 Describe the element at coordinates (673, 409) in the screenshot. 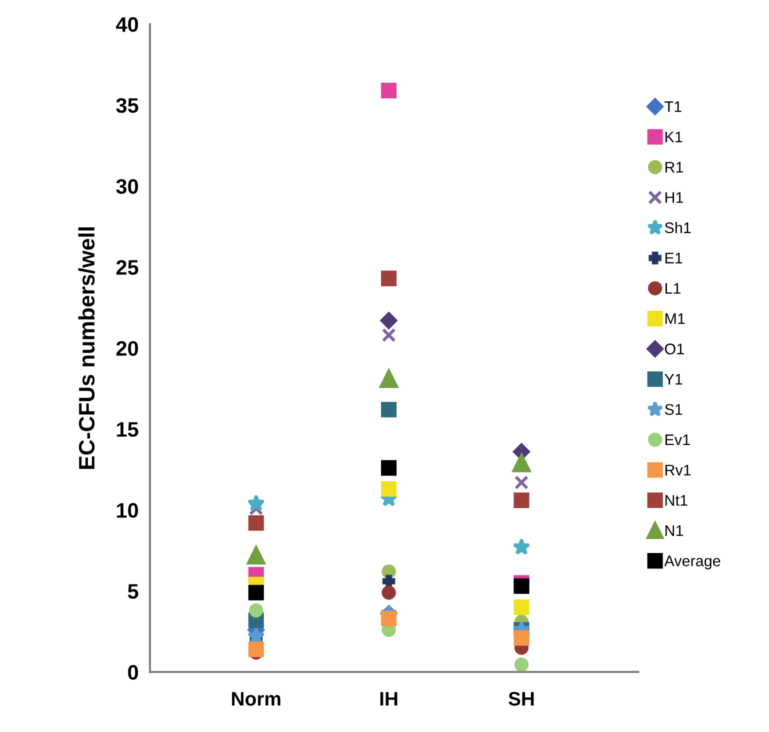

I see `legend-label: S1` at that location.